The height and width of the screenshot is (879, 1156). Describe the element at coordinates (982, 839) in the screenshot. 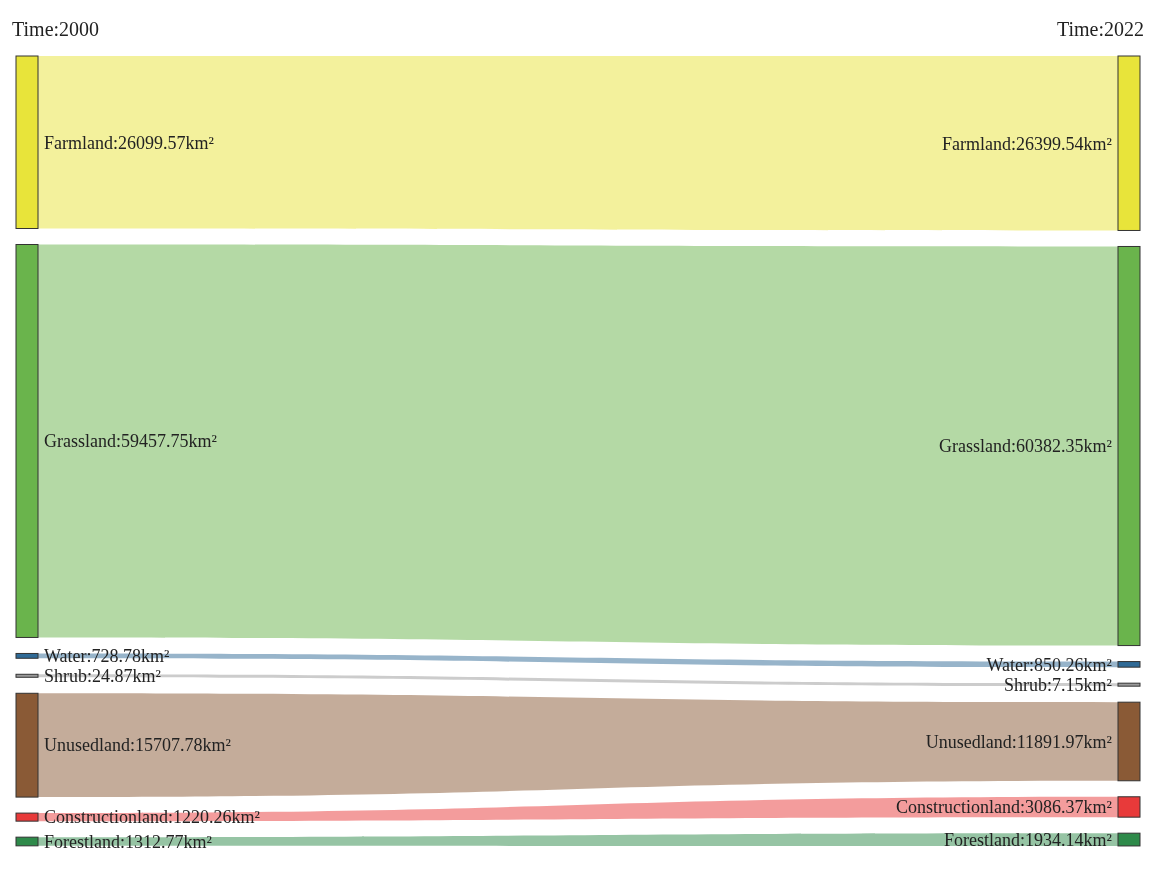

I see `category-label: Forestland` at that location.